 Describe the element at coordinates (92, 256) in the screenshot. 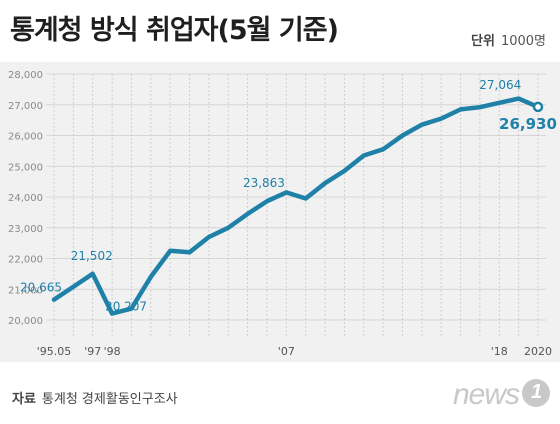

I see `data-label: 21,502` at that location.